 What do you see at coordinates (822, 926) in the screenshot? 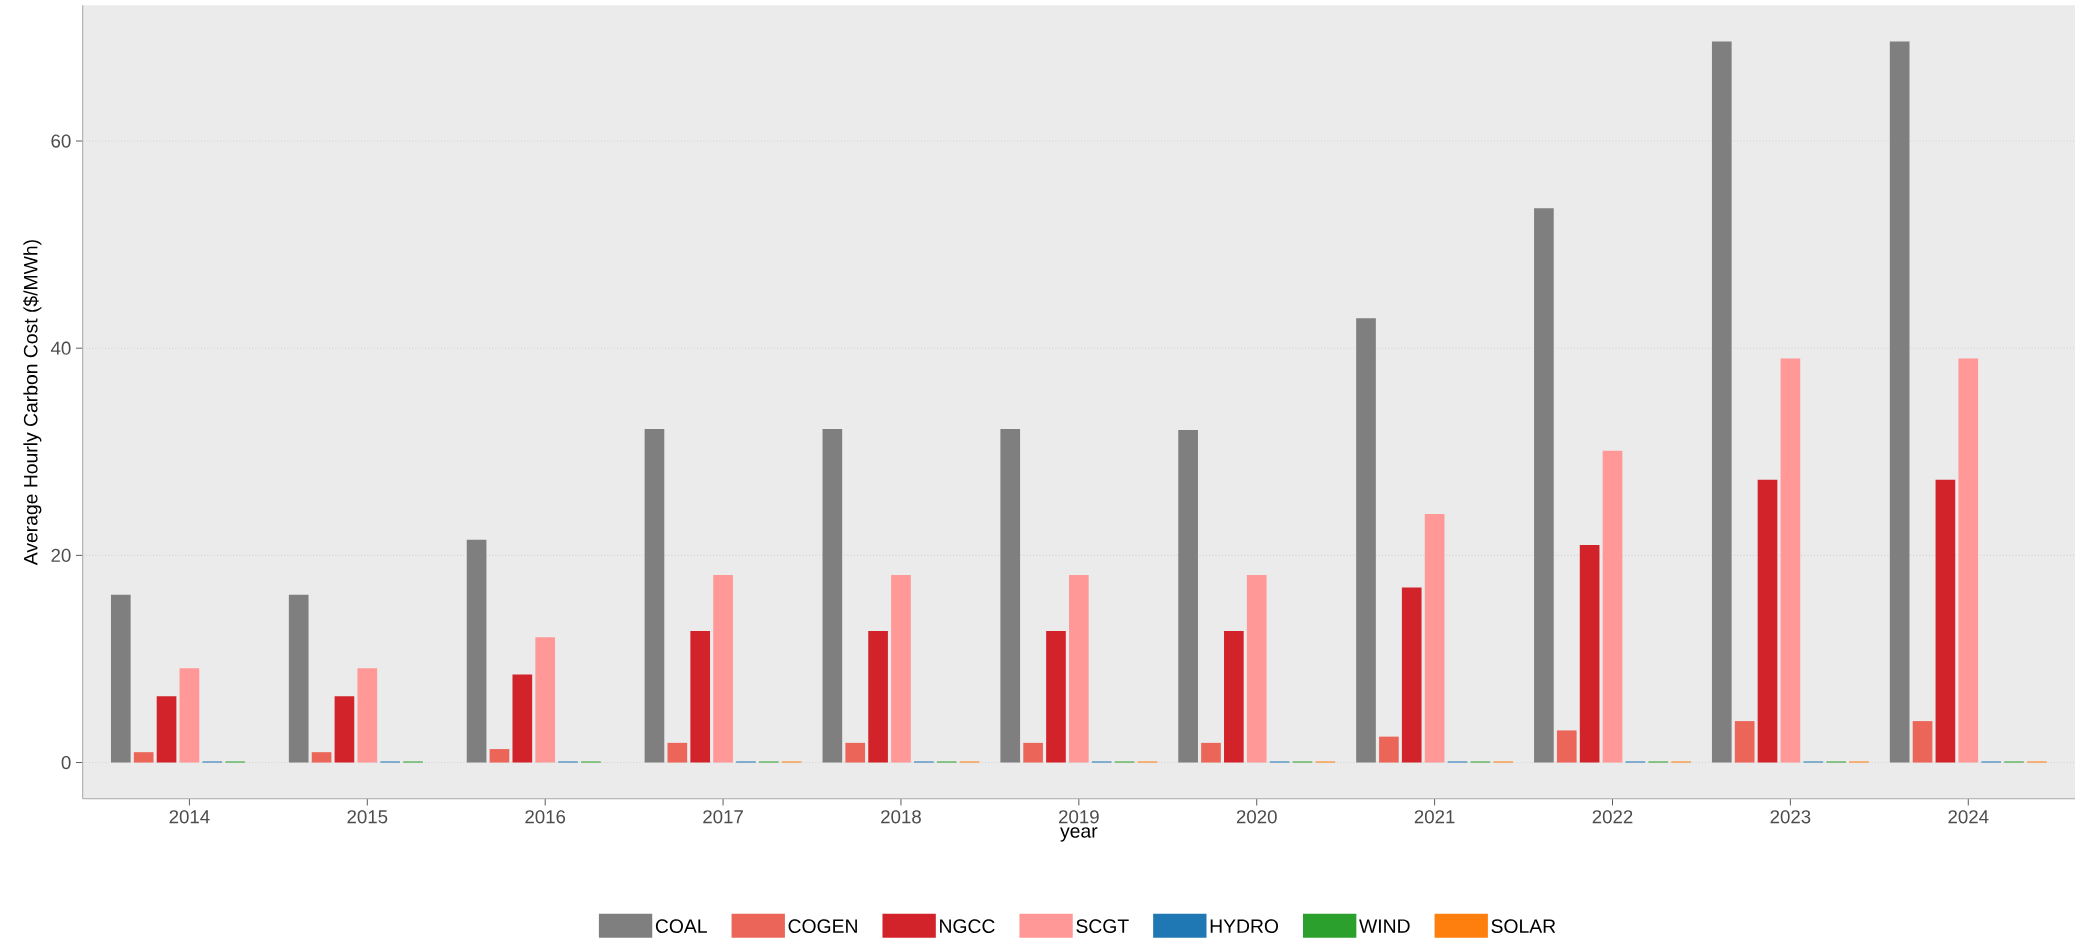
I see `legend-label: COGEN` at bounding box center [822, 926].